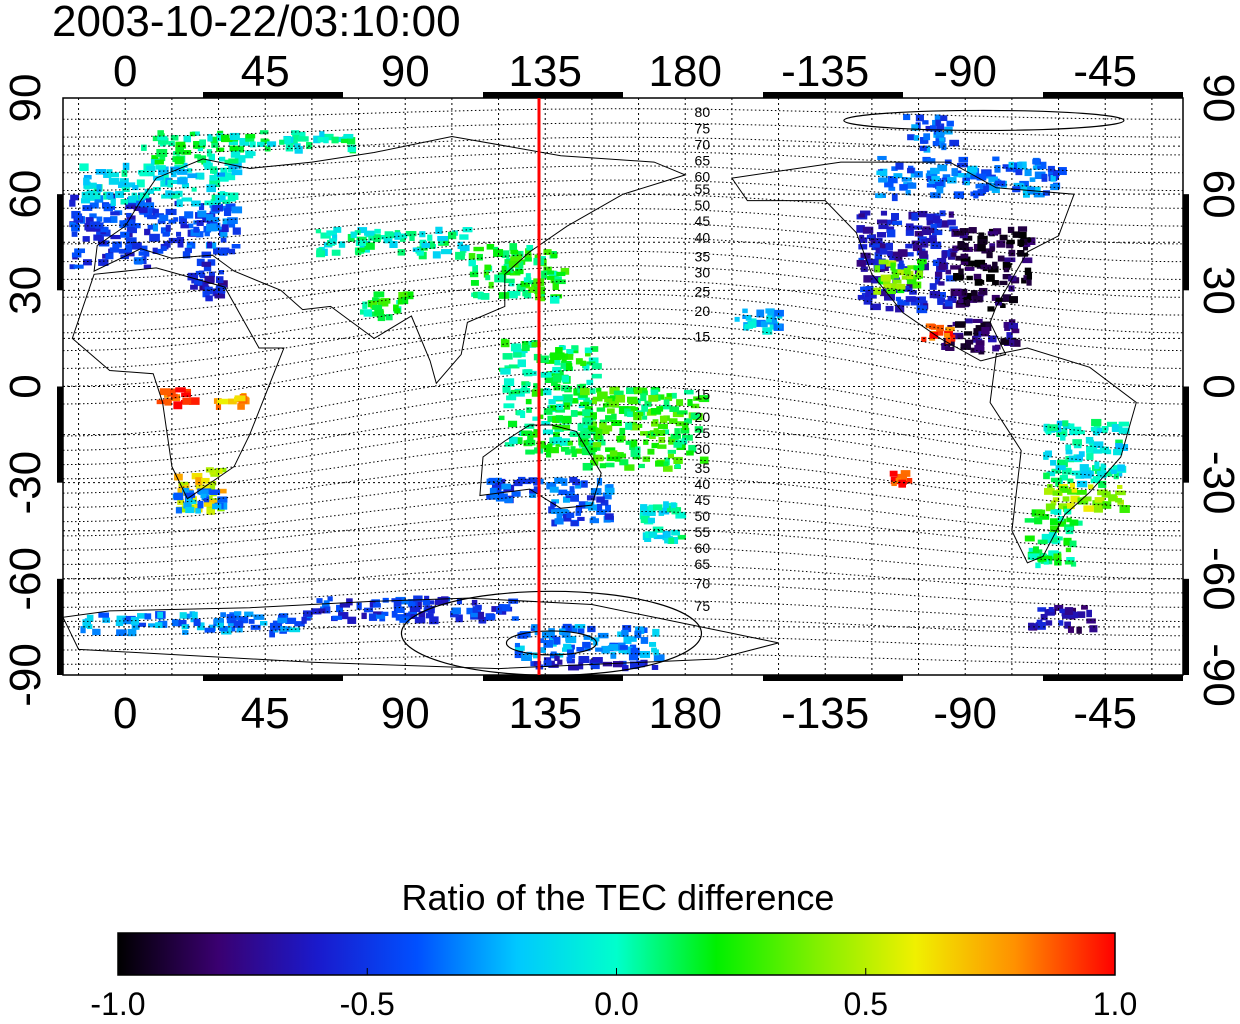 The width and height of the screenshot is (1240, 1024). I want to click on contour-label: 55, so click(703, 532).